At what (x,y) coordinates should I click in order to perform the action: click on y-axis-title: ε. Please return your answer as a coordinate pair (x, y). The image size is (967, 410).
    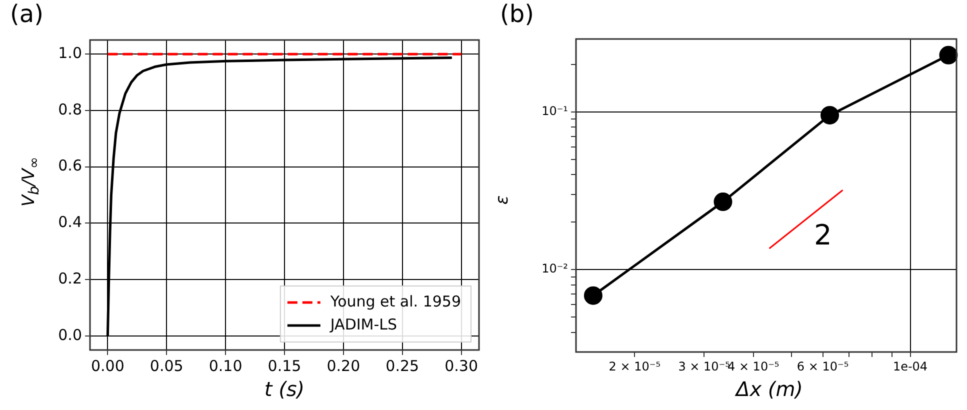
    Looking at the image, I should click on (502, 200).